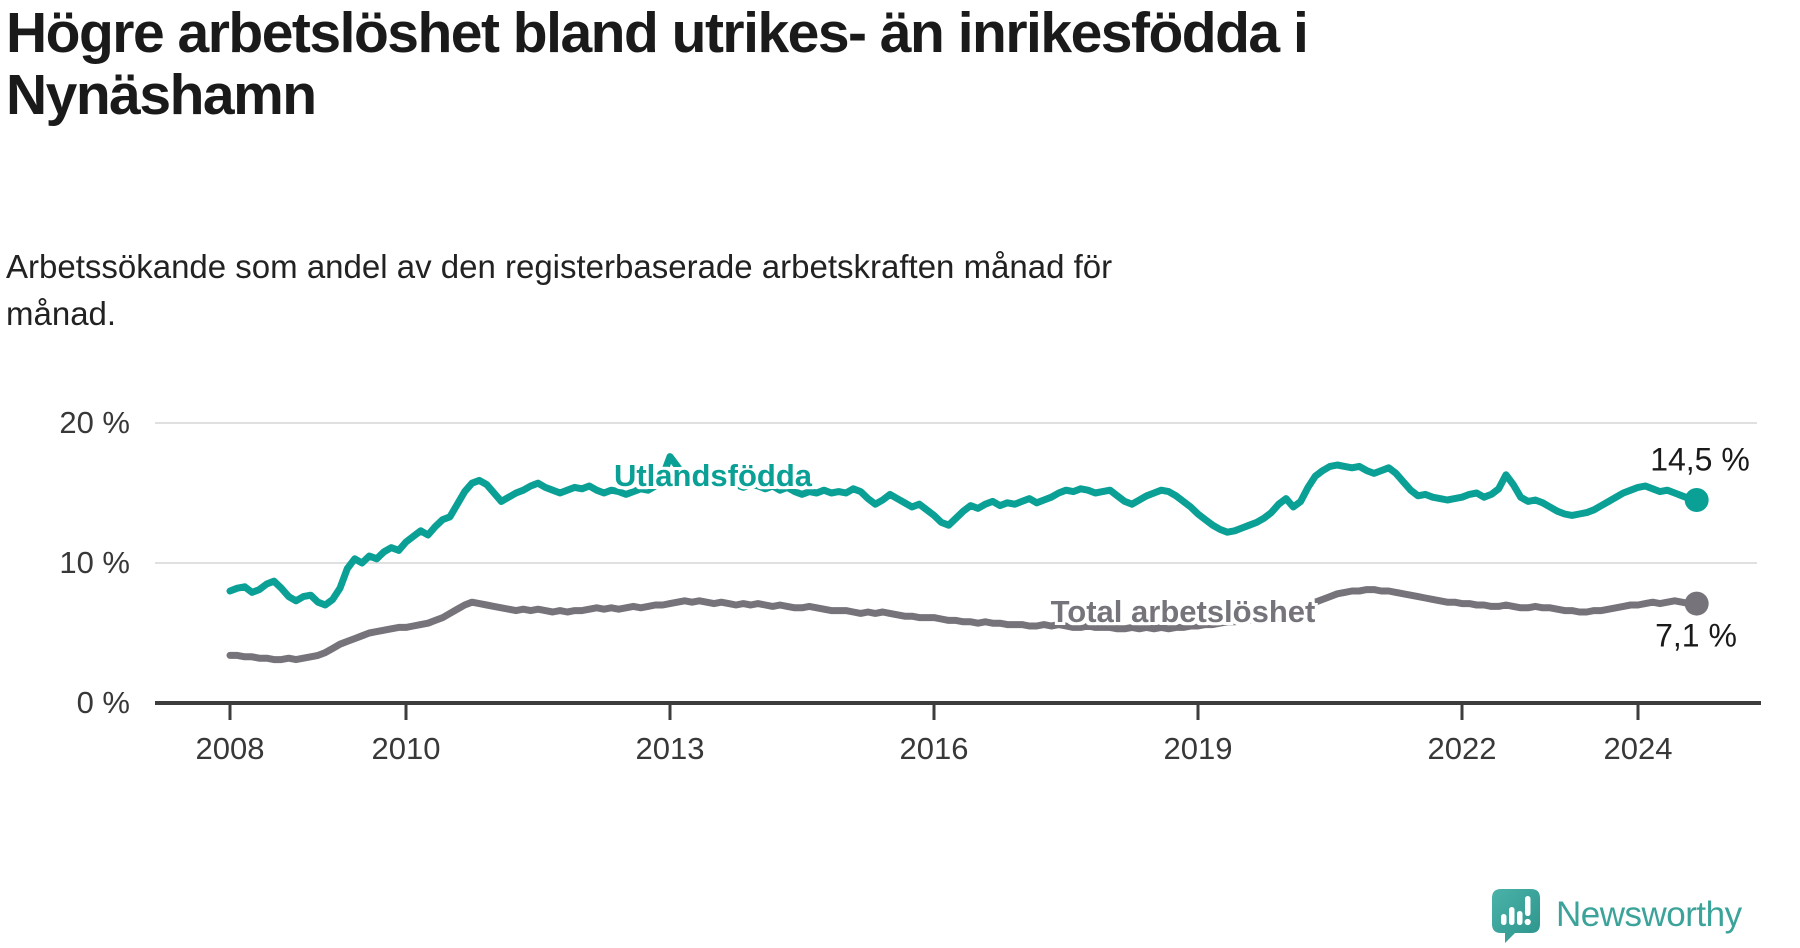 The width and height of the screenshot is (1800, 948). What do you see at coordinates (1183, 611) in the screenshot?
I see `series-label-total-arbetsloshet: Total arbetslöshet` at bounding box center [1183, 611].